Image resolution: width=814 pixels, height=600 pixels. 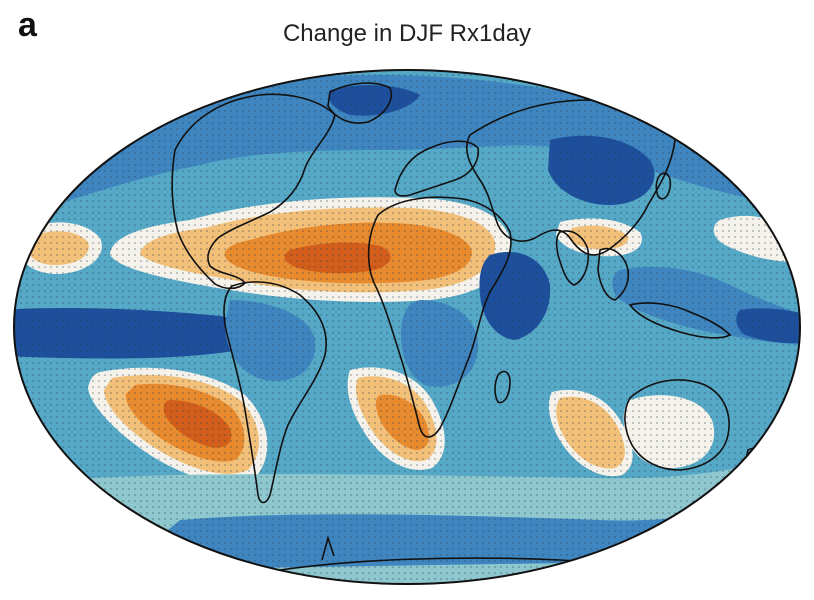 I want to click on southeast-asia-coast, so click(x=613, y=274).